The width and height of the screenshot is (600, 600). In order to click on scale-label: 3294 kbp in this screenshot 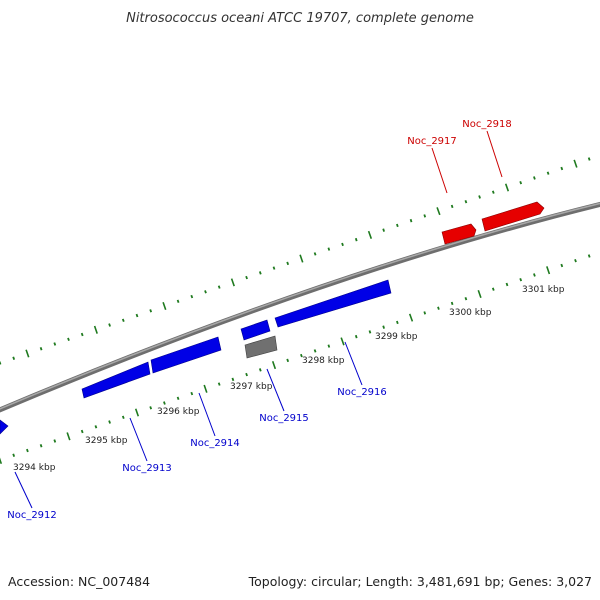, I will do `click(34, 468)`.